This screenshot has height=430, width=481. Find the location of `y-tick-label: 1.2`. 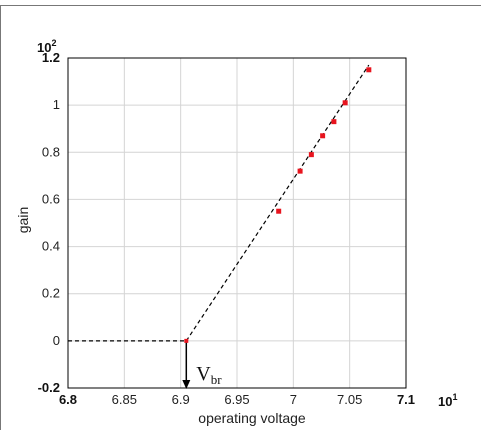

y-tick-label: 1.2 is located at coordinates (51, 57).